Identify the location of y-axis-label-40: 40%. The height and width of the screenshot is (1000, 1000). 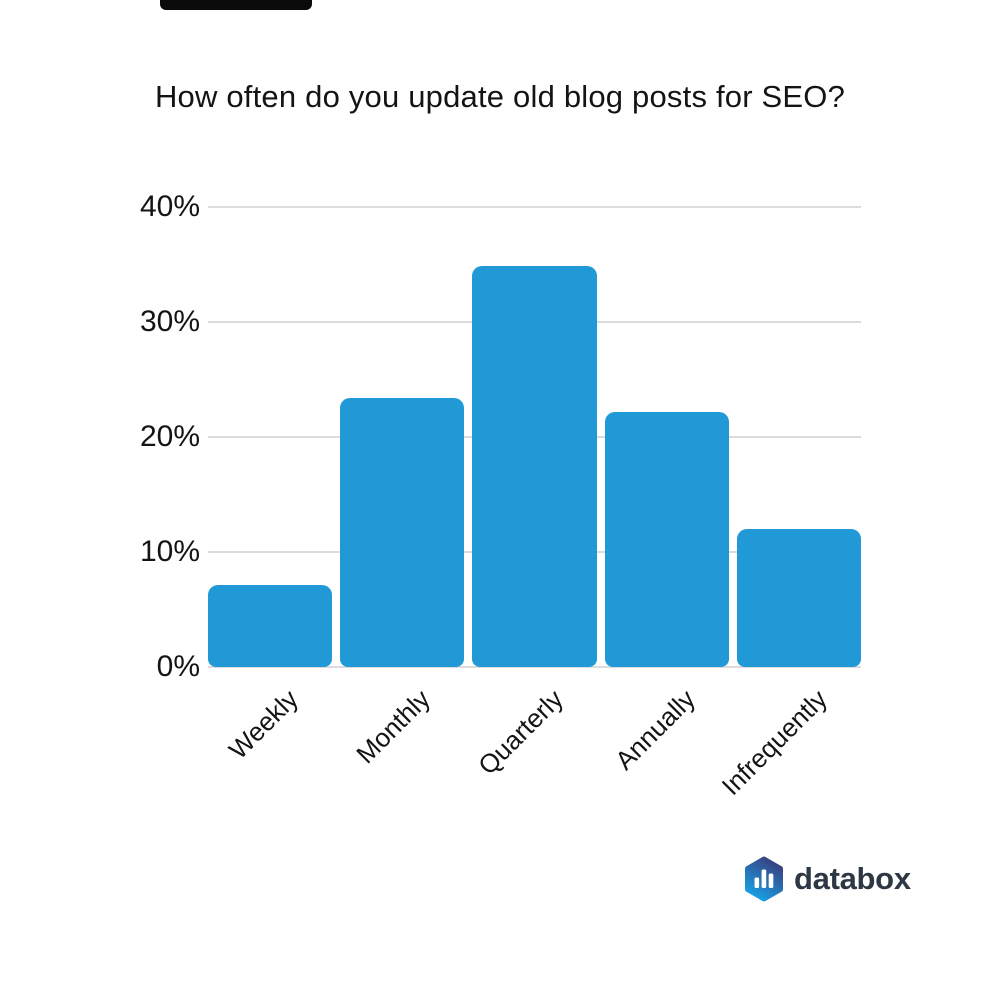
(169, 206).